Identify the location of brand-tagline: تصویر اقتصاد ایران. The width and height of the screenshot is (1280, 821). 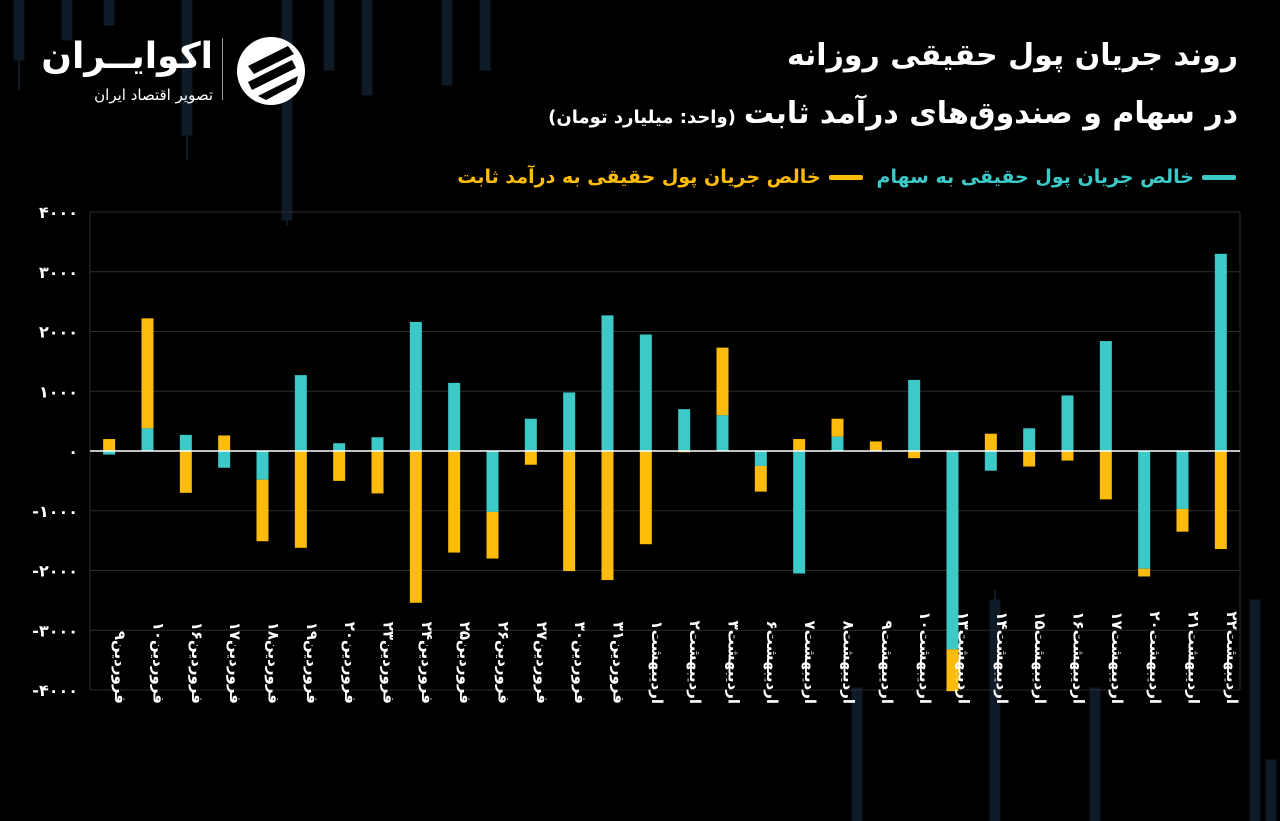
(153, 95).